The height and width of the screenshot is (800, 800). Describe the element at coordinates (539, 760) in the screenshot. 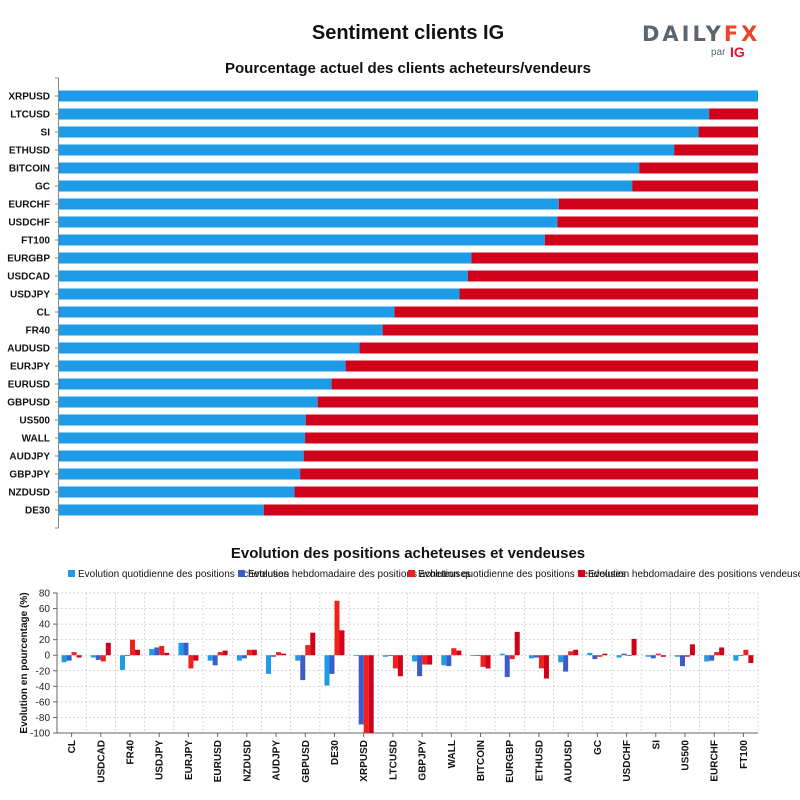

I see `x-tick-label: ETHUSD` at that location.